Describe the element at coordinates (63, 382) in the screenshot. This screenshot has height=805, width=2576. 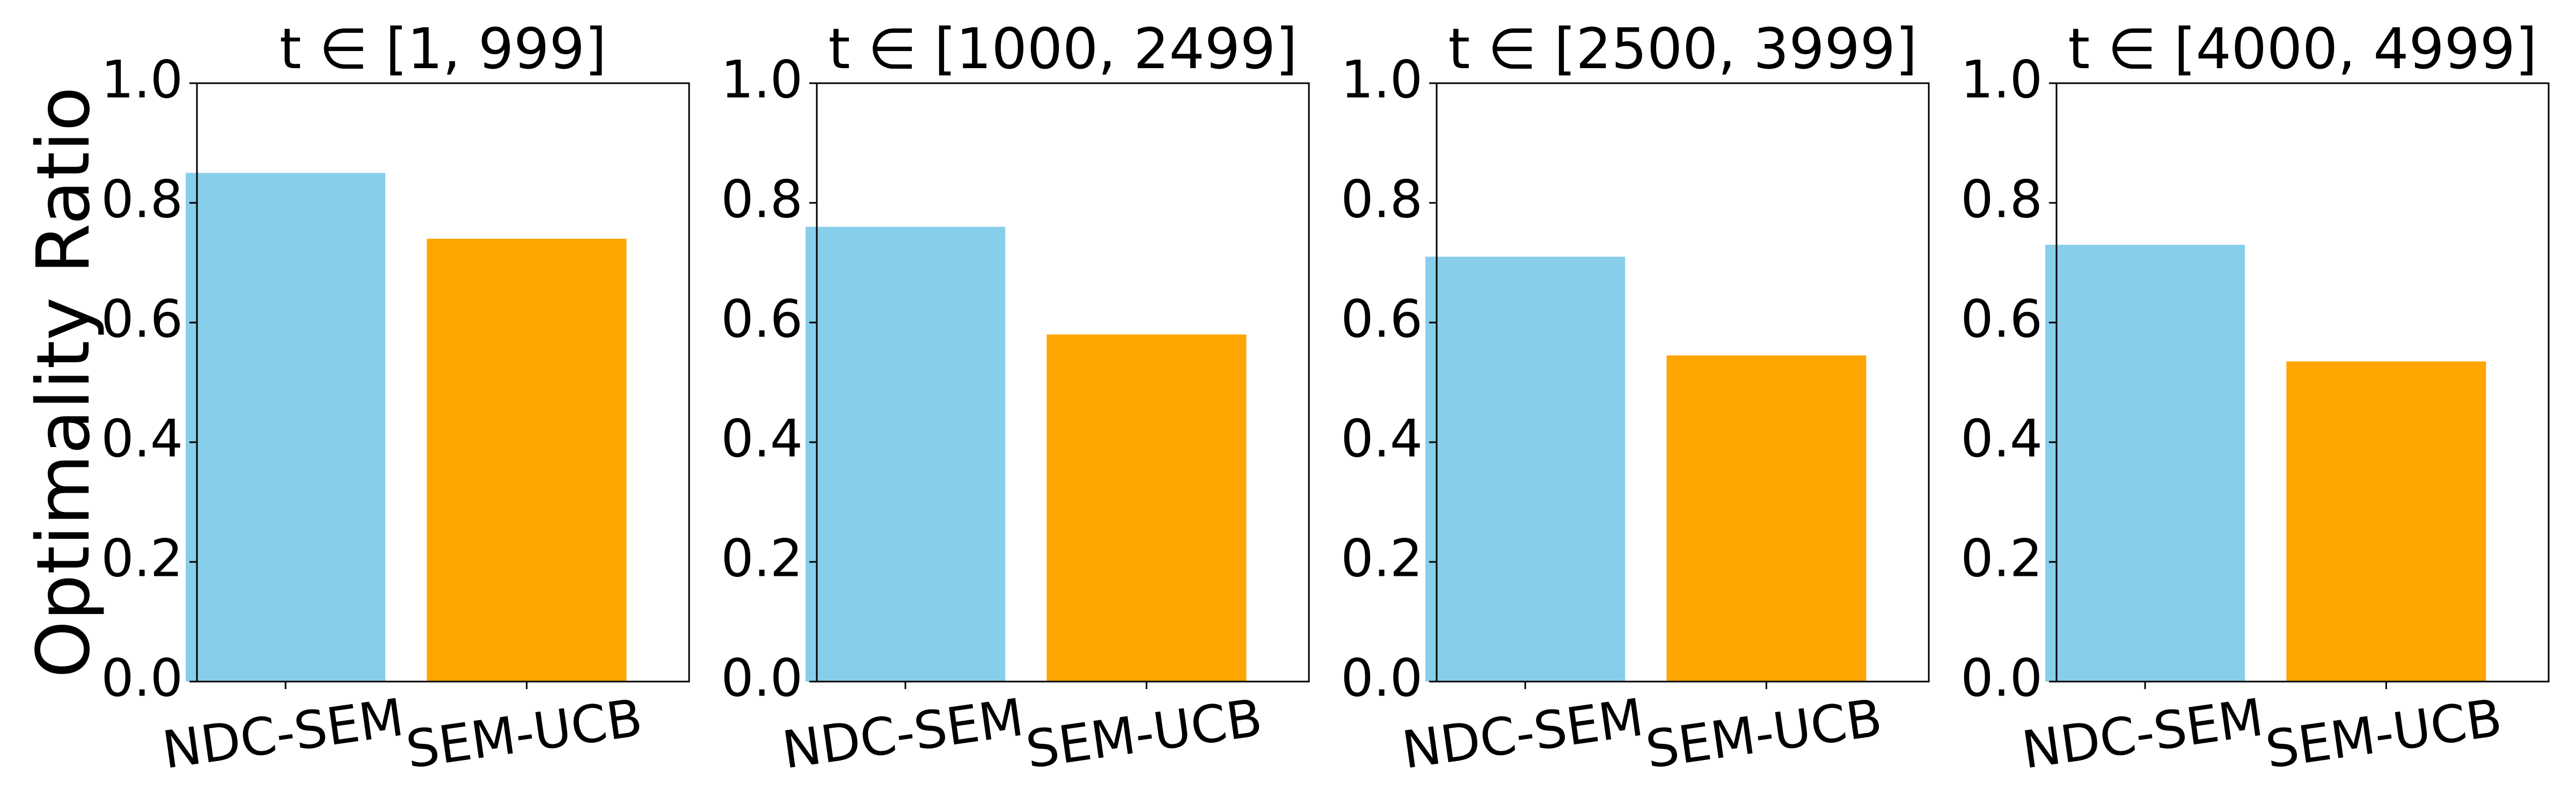
I see `y-axis-label: Optimality Ratio` at that location.